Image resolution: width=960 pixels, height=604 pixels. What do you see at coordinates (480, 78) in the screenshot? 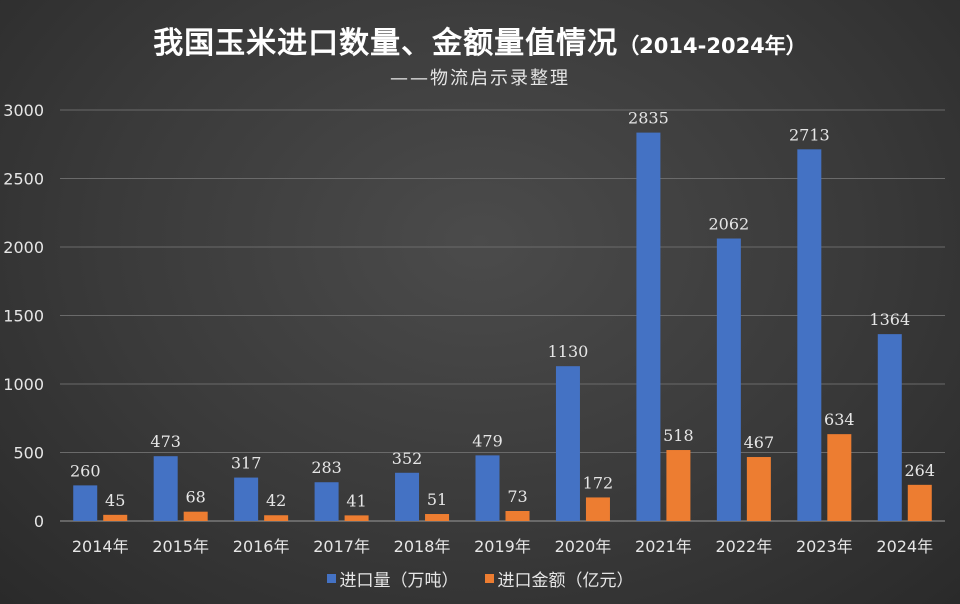
I see `chart-subtitle: ——物流启示录整理` at bounding box center [480, 78].